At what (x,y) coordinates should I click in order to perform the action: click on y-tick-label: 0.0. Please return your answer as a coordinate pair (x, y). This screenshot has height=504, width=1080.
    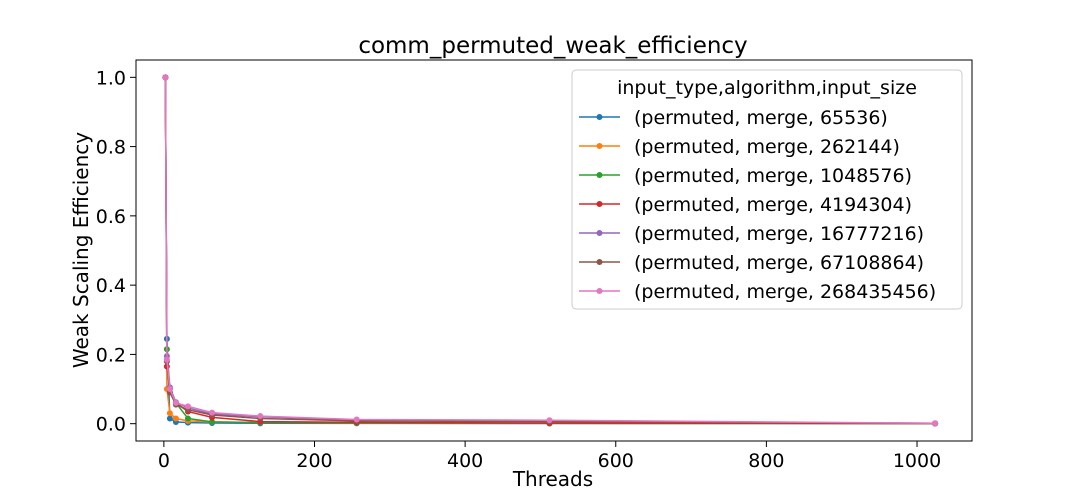
    Looking at the image, I should click on (111, 425).